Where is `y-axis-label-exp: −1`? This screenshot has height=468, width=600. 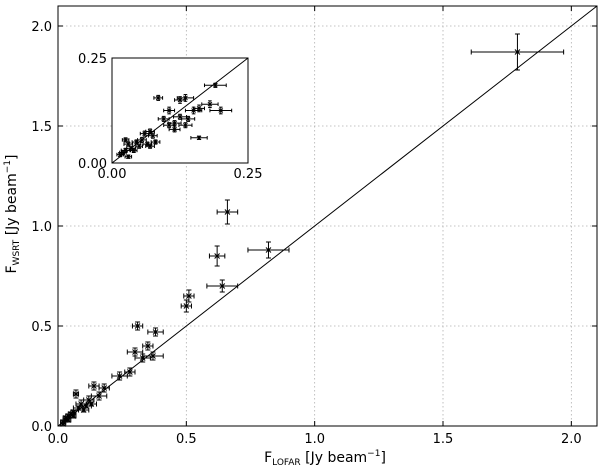
y-axis-label-exp: −1 is located at coordinates (8, 166).